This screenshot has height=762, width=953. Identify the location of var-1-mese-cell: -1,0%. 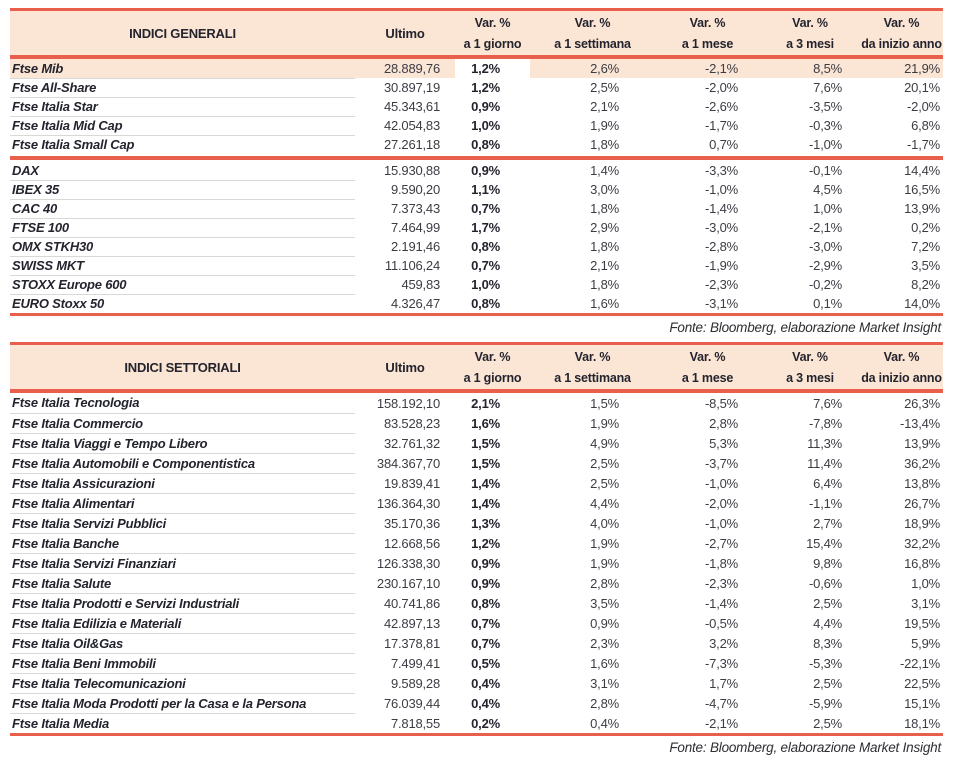
(721, 189).